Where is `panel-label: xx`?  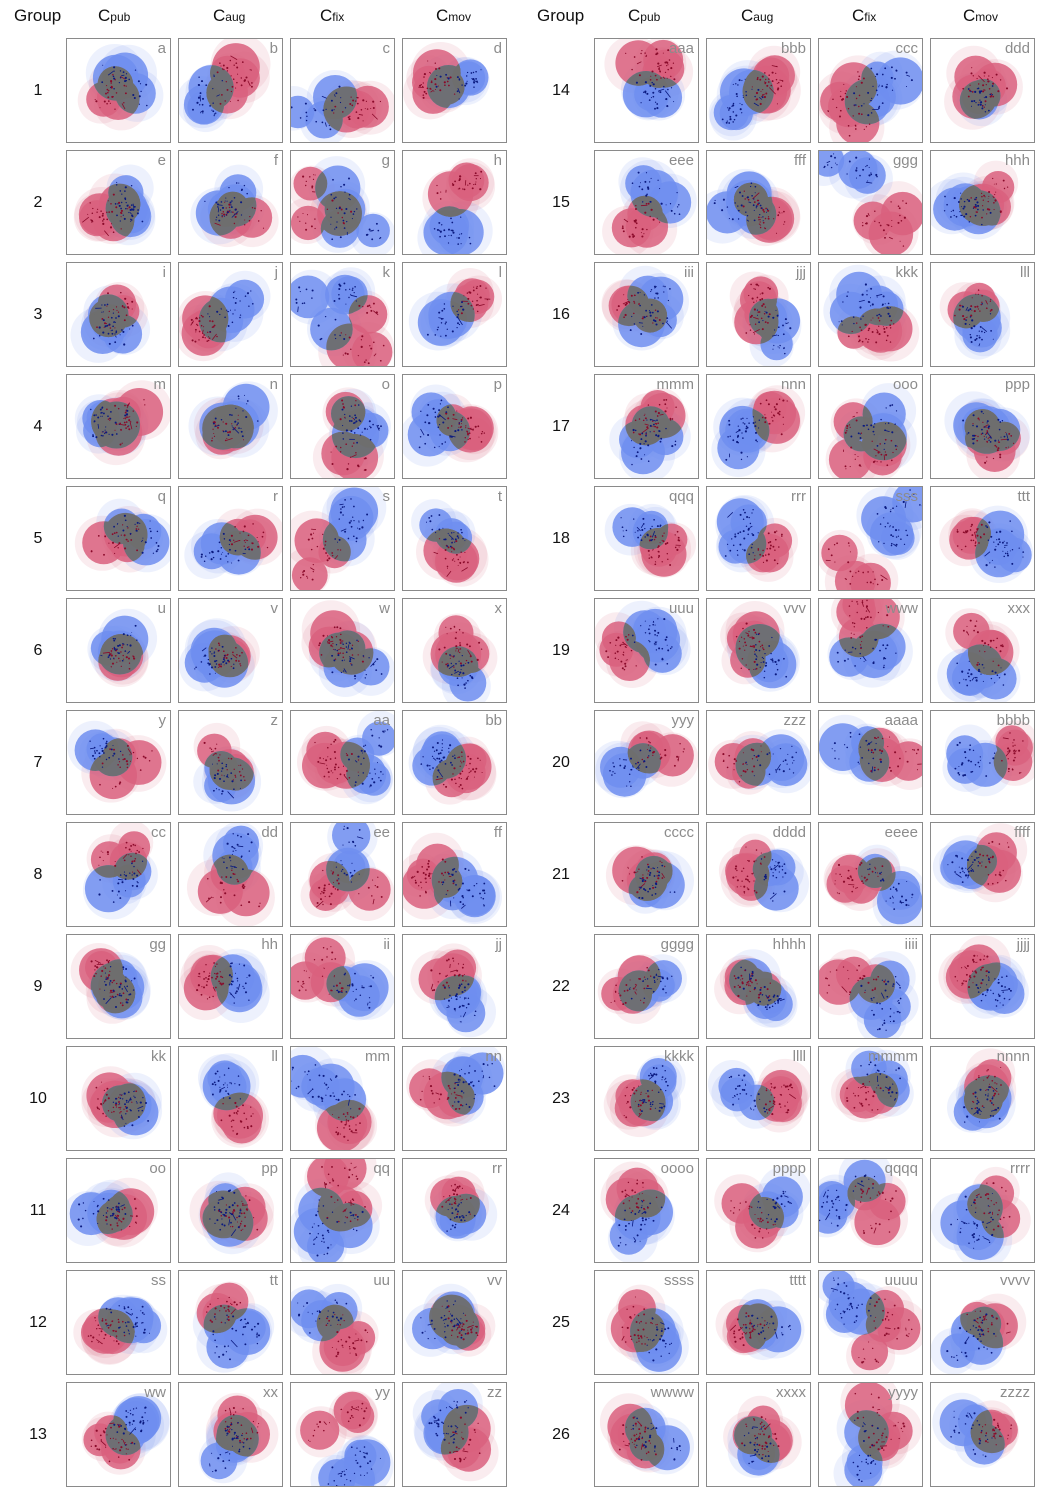
panel-label: xx is located at coordinates (270, 1392).